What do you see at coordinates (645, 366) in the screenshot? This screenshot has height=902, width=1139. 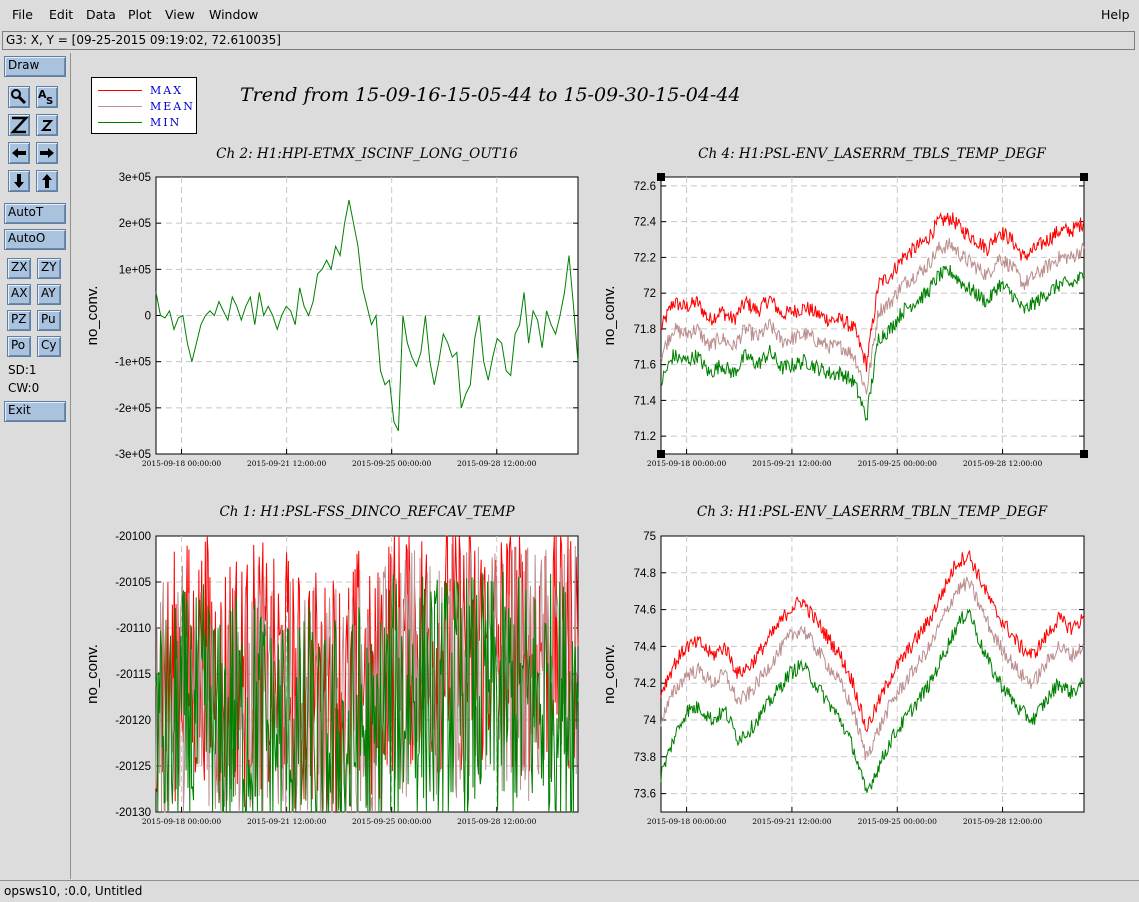 I see `y-tick-label: 71.6` at bounding box center [645, 366].